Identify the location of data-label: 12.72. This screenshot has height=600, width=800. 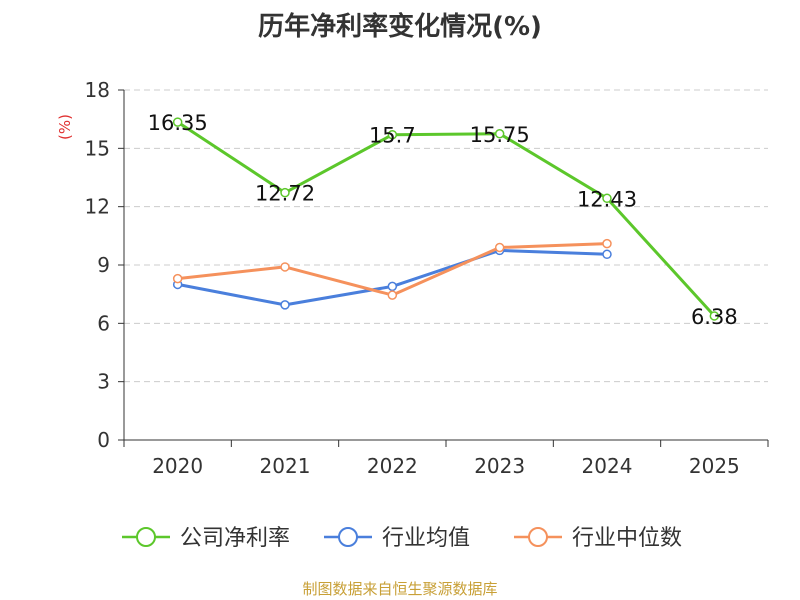
(285, 194).